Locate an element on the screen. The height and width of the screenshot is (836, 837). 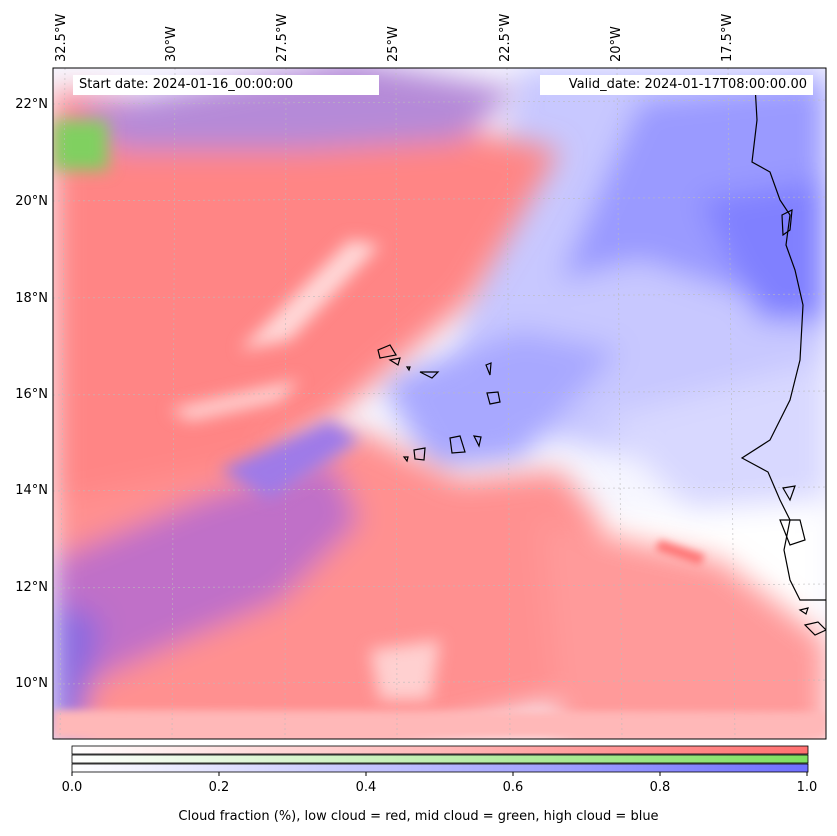
colorbar-tick: 0.8 is located at coordinates (660, 787).